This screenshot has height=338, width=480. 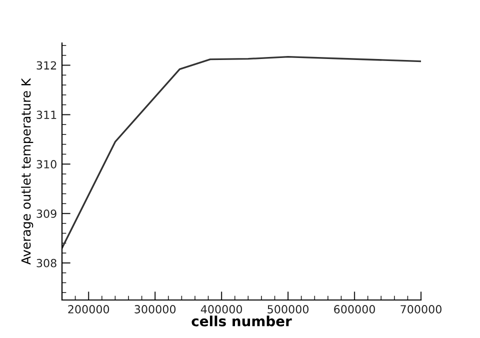 I want to click on y-tick-label: 312, so click(x=46, y=65).